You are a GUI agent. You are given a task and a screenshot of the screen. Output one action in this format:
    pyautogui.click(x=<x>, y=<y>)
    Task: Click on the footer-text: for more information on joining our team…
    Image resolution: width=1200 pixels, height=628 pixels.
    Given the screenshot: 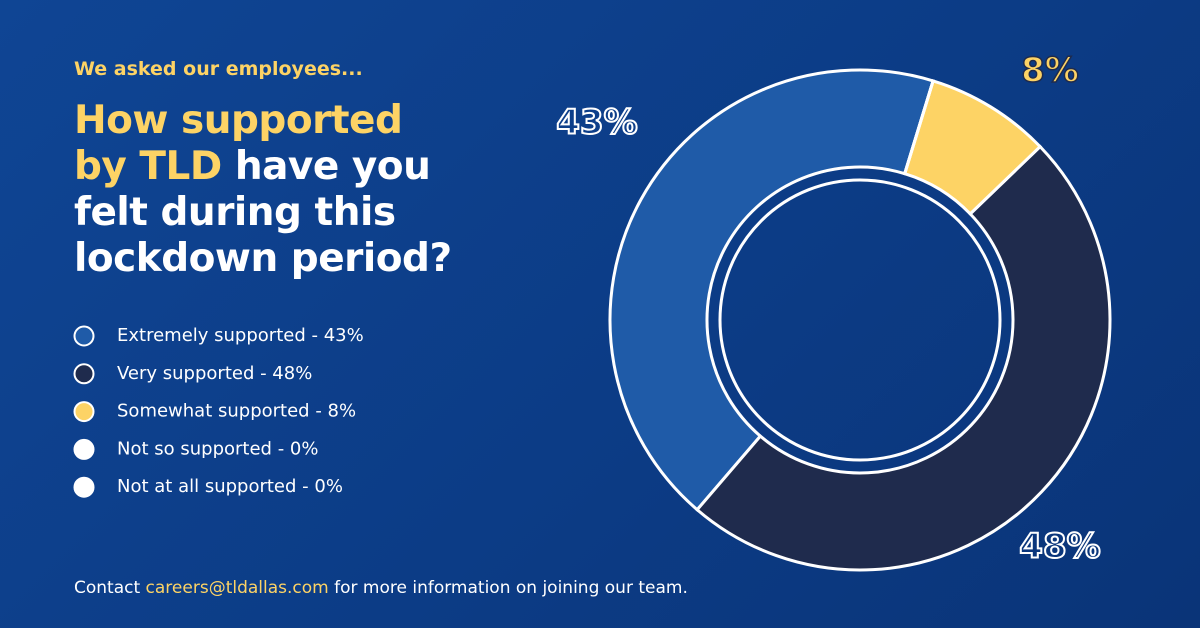 What is the action you would take?
    pyautogui.click(x=508, y=588)
    